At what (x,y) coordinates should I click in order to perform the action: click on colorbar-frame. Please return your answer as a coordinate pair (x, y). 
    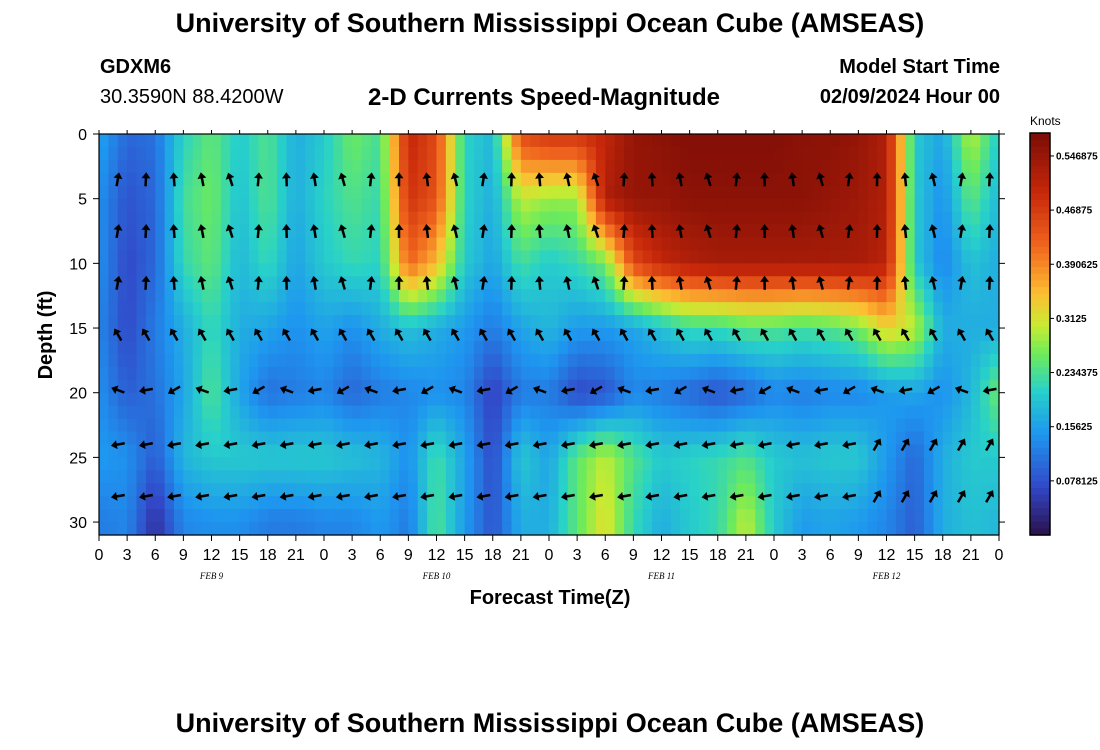
    Looking at the image, I should click on (1040, 334).